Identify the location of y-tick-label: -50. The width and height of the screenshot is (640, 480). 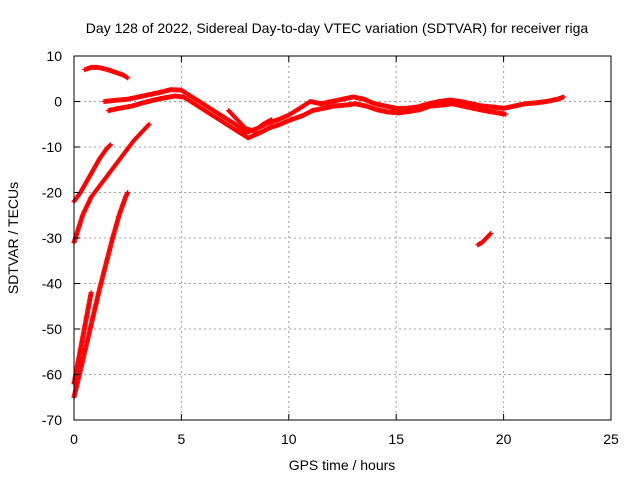
(52, 329).